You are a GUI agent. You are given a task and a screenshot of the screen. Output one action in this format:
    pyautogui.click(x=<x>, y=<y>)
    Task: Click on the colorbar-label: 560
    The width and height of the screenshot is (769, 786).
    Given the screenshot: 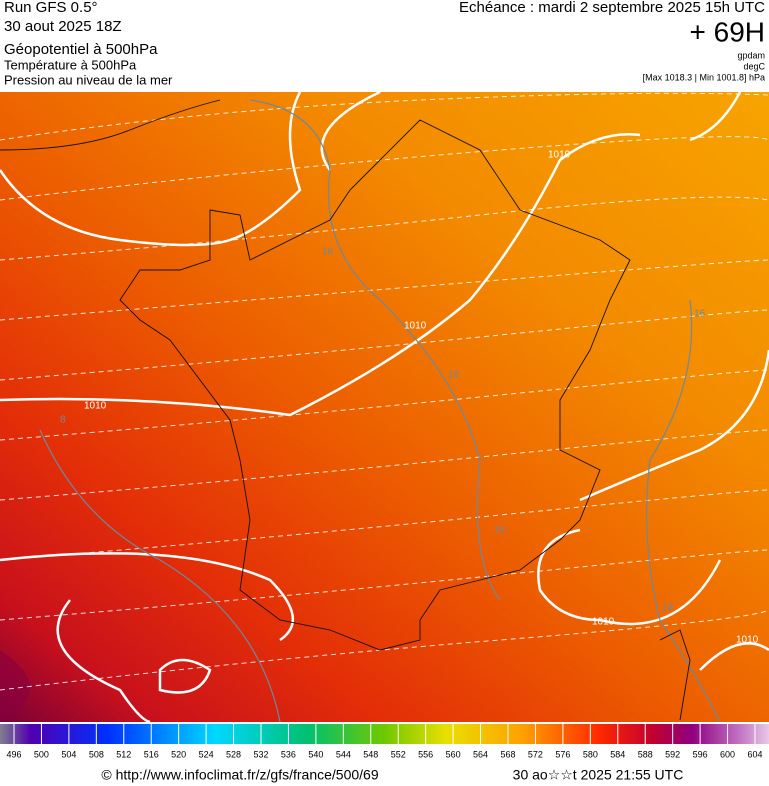 What is the action you would take?
    pyautogui.click(x=453, y=754)
    